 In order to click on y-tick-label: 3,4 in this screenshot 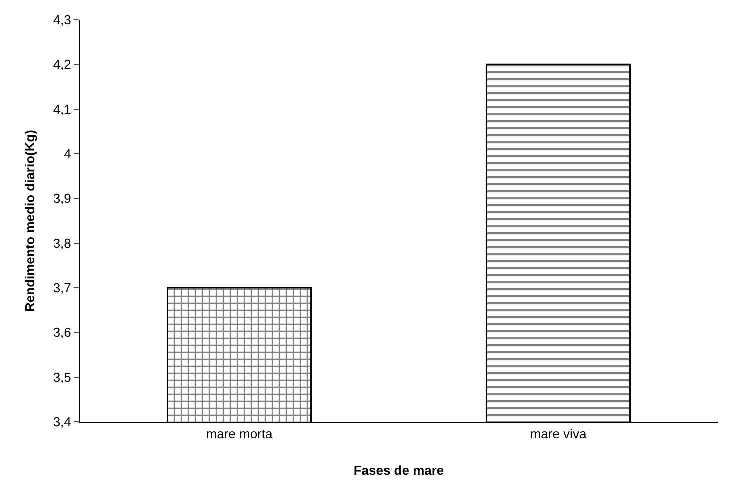, I will do `click(62, 422)`.